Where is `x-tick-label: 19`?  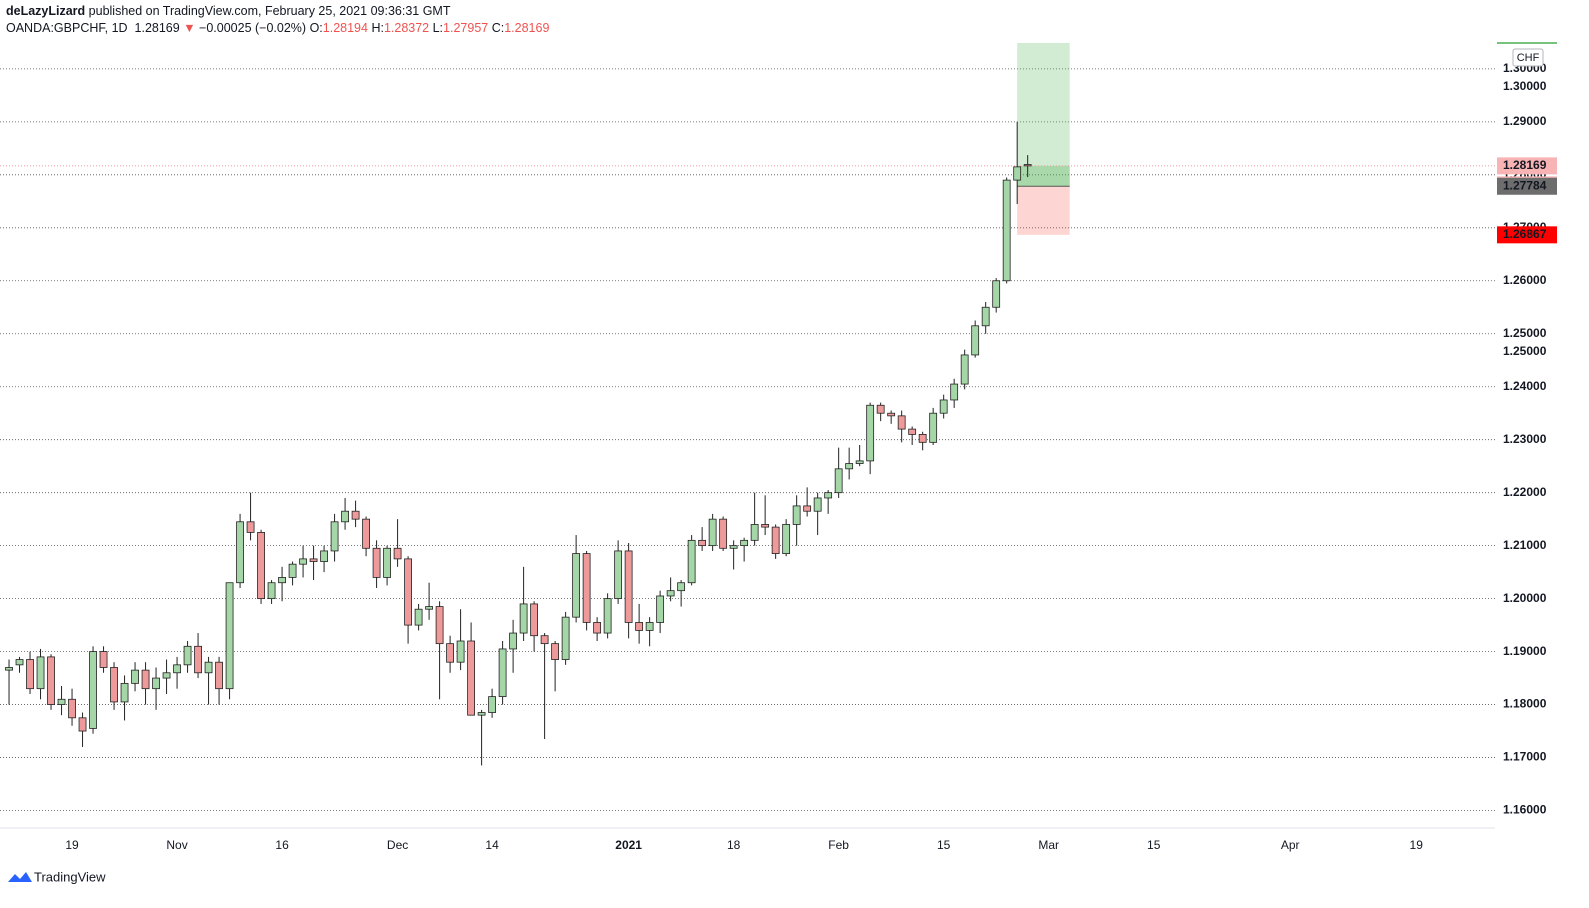
x-tick-label: 19 is located at coordinates (72, 845).